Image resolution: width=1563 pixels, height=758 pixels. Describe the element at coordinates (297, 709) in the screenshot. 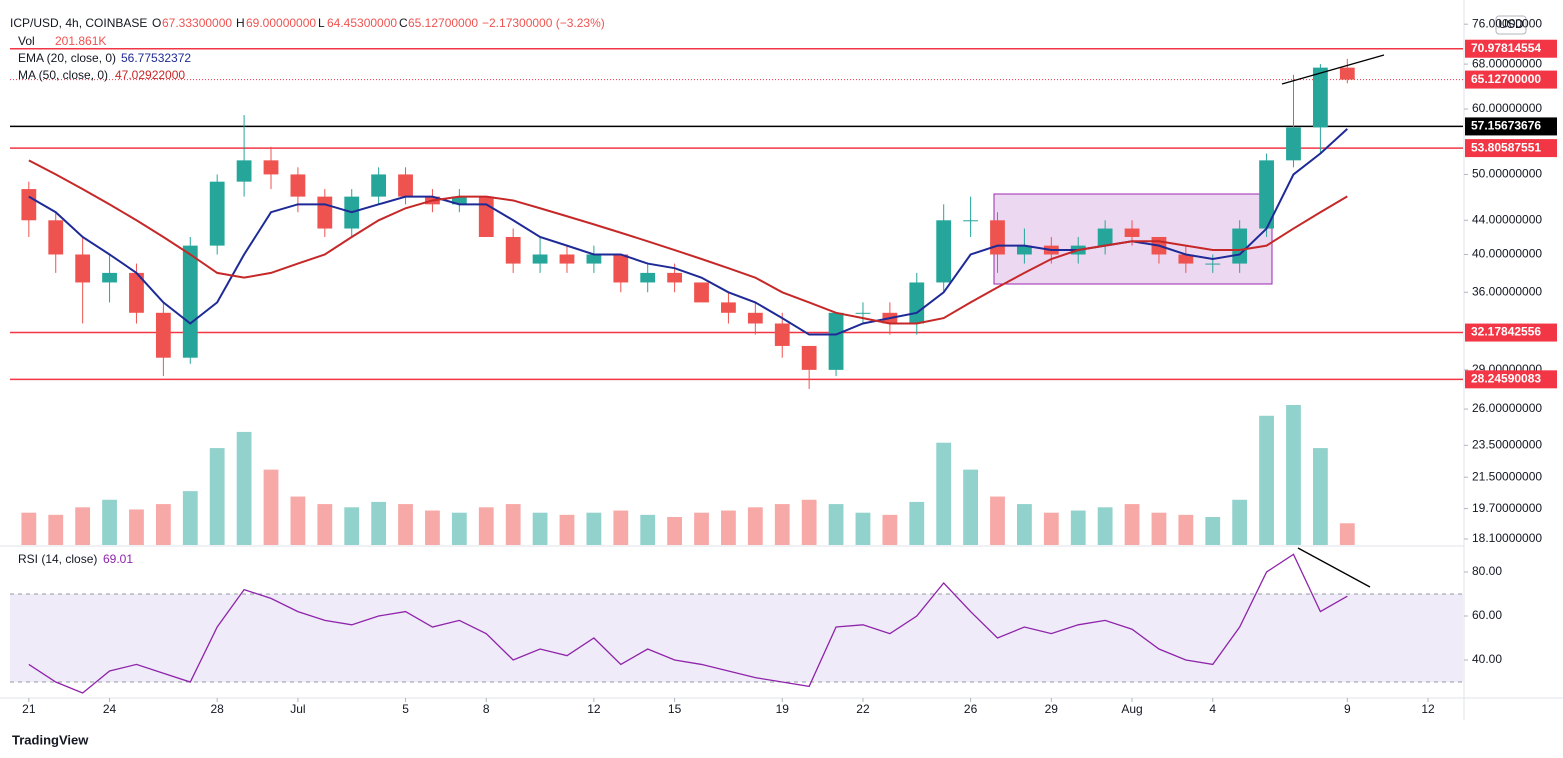

I see `x-tick-label: Jul` at that location.